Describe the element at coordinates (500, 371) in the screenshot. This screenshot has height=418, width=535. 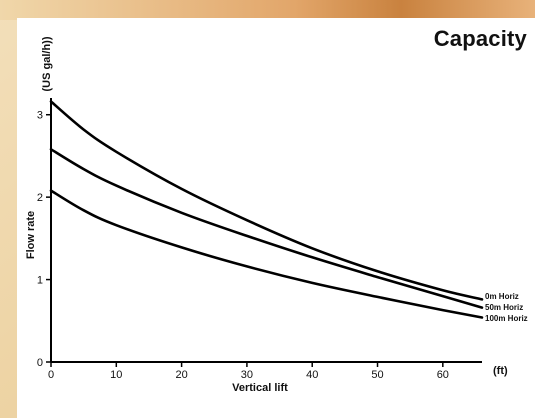
I see `x-axis-unit: (ft)` at that location.